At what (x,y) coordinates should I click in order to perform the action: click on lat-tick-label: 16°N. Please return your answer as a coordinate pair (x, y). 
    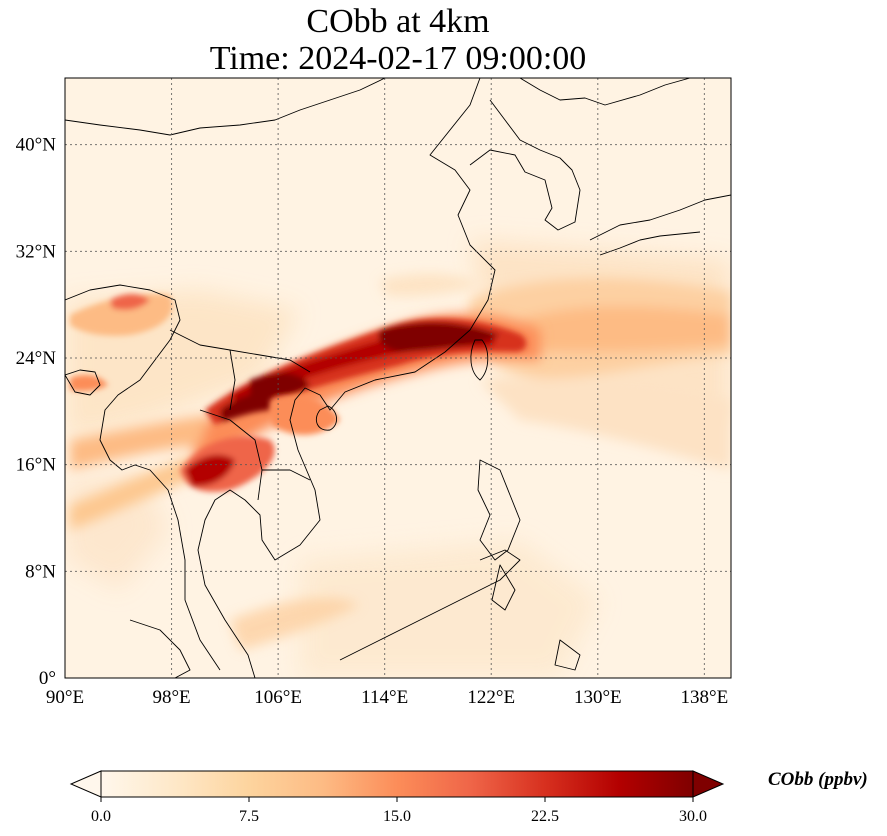
    Looking at the image, I should click on (36, 465).